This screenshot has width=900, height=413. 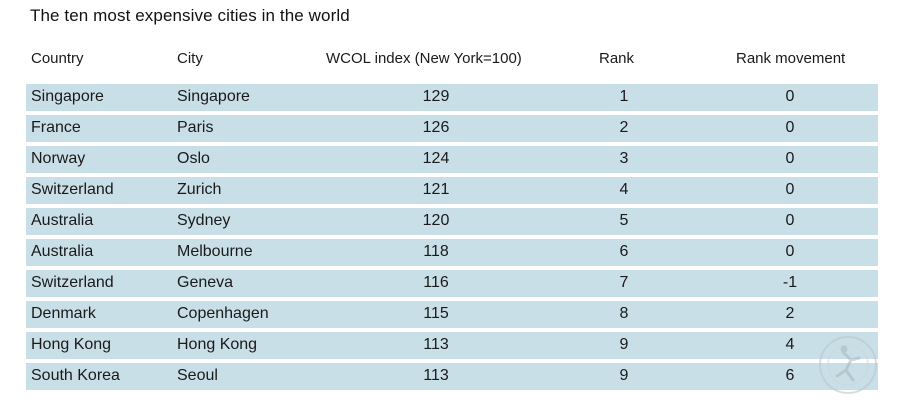 I want to click on table-row: Switzerland Geneva 116 7 -1, so click(x=452, y=283).